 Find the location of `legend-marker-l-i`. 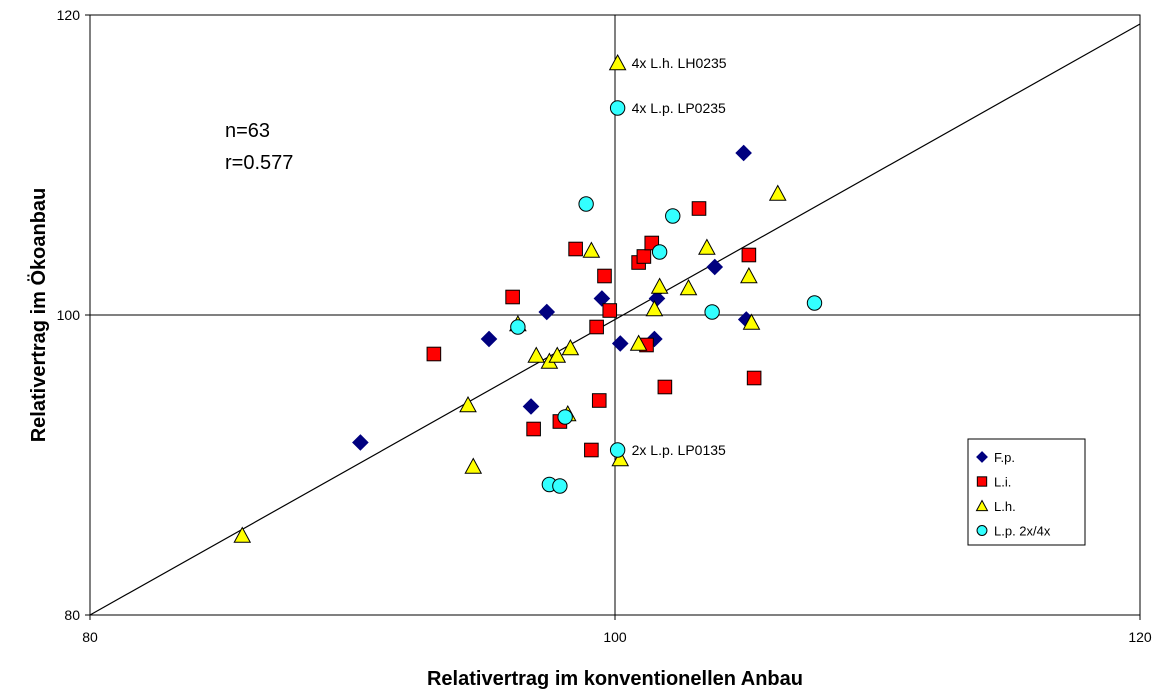

legend-marker-l-i is located at coordinates (982, 481).